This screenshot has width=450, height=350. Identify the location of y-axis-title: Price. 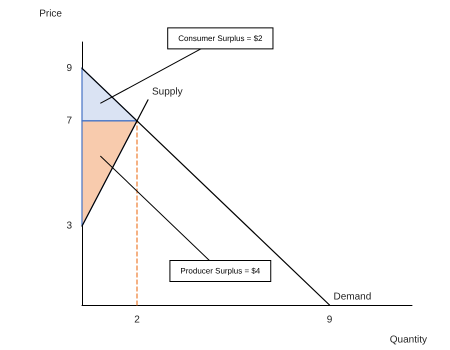
(50, 14).